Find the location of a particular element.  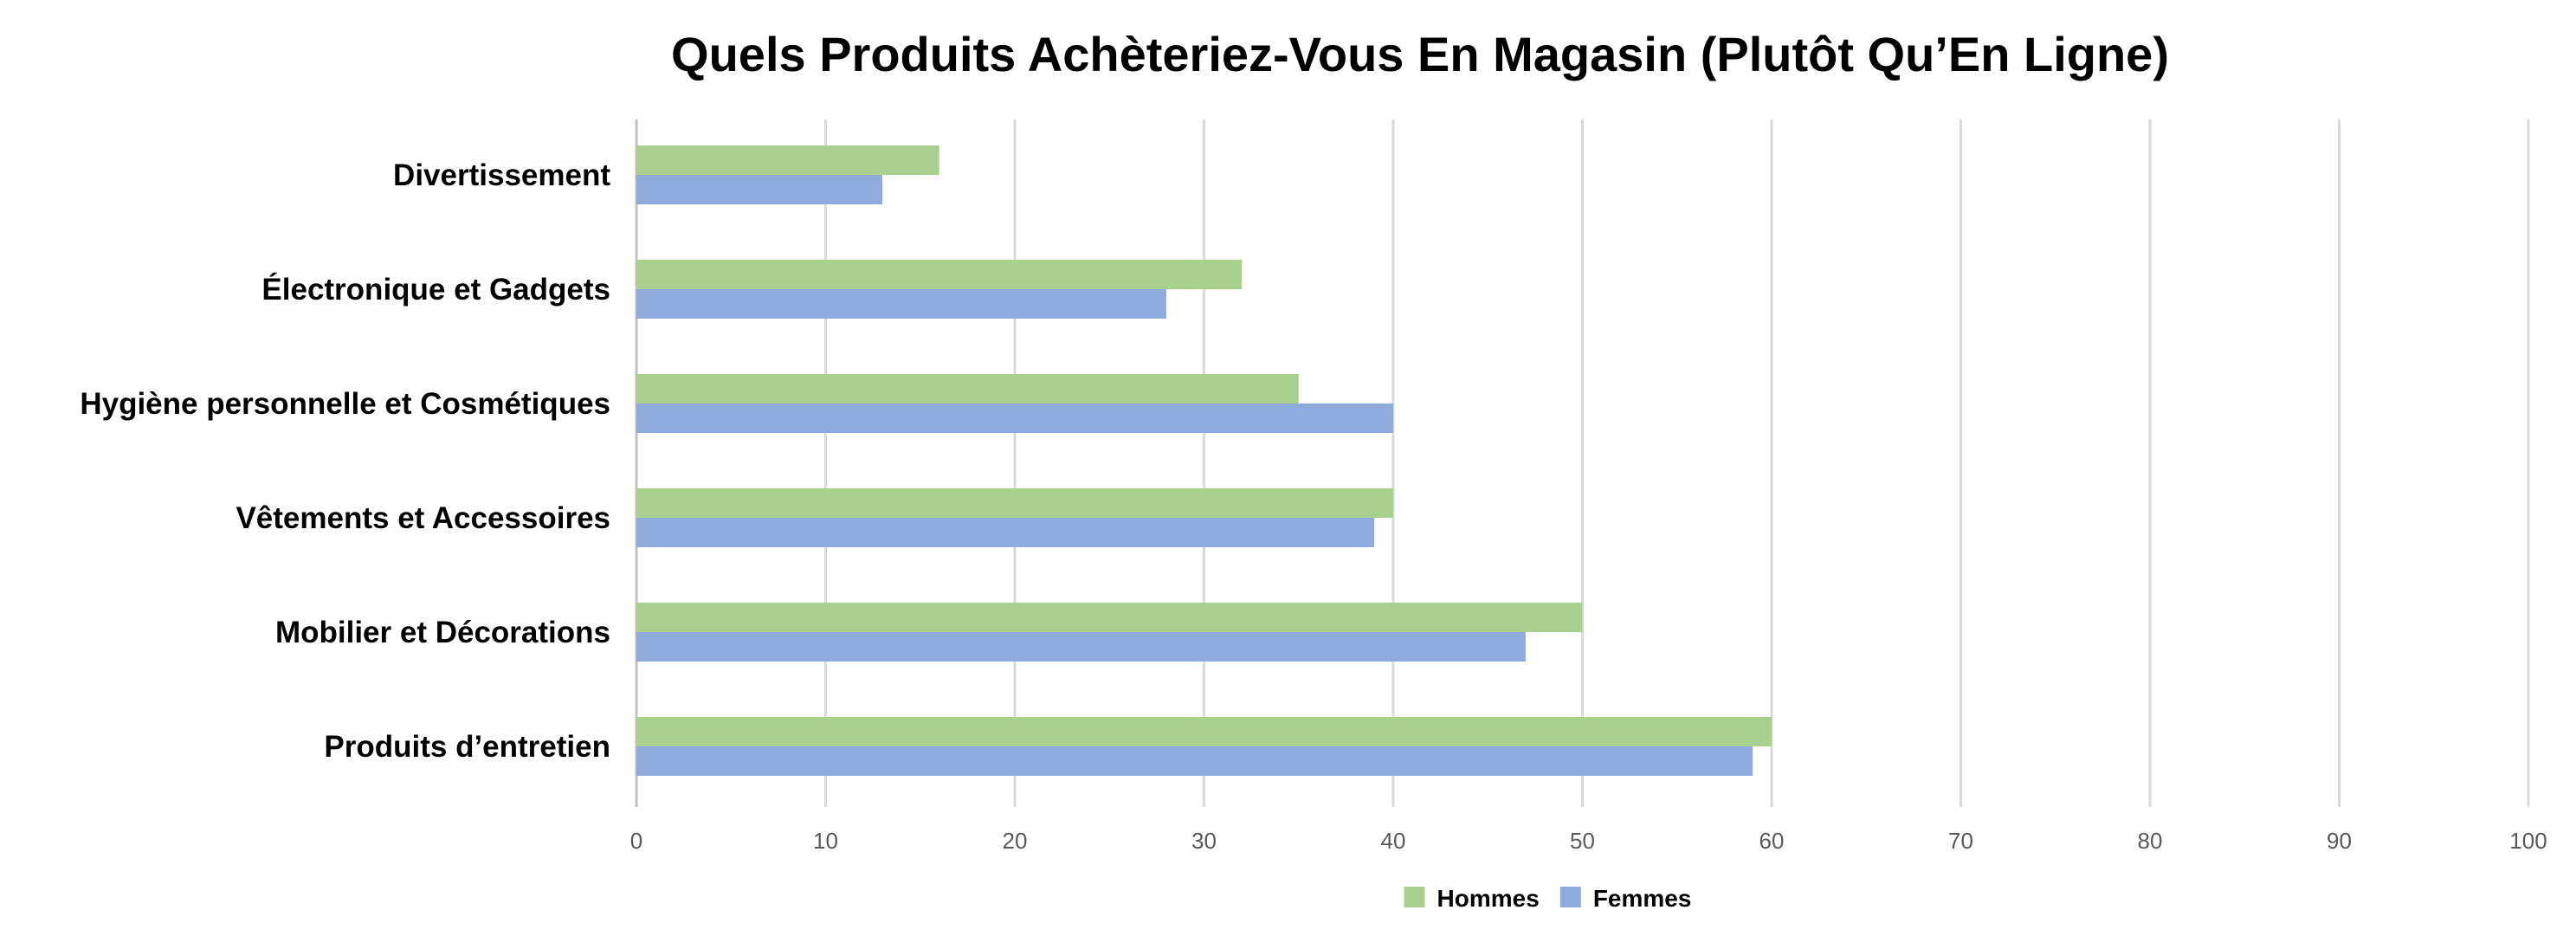

legend-item: Hommes is located at coordinates (1472, 898).